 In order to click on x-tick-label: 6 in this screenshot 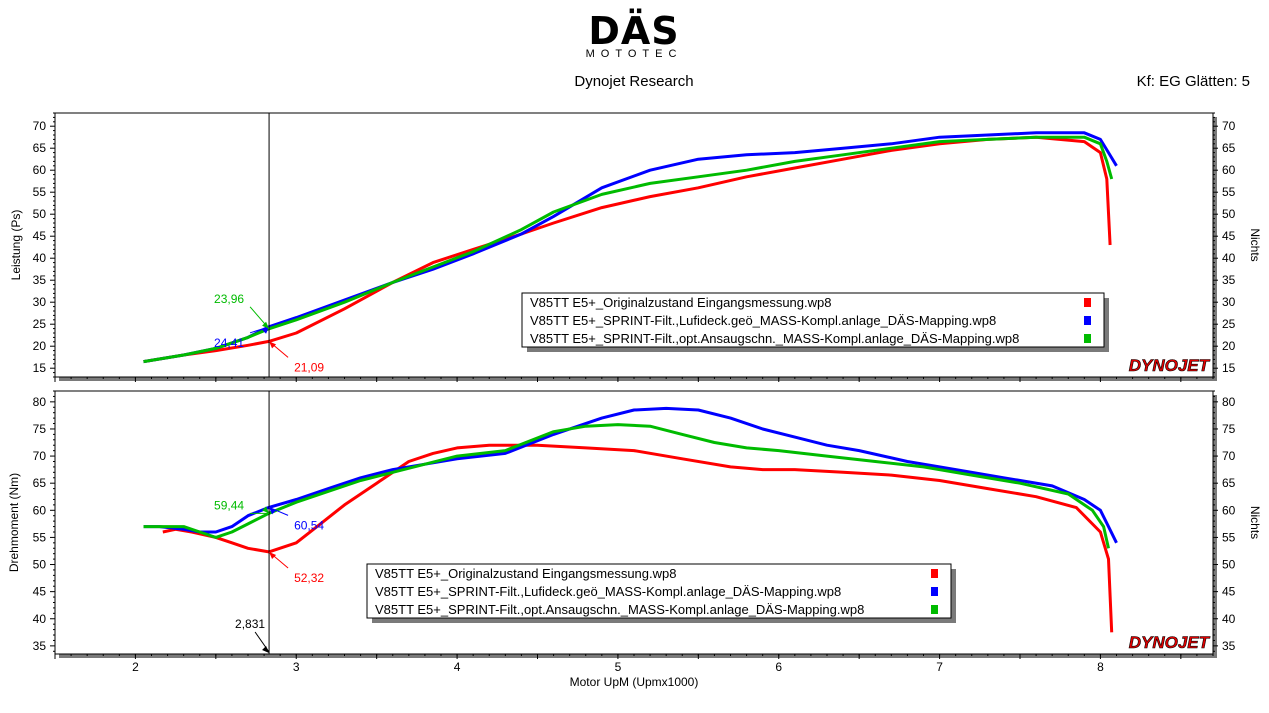, I will do `click(778, 667)`.